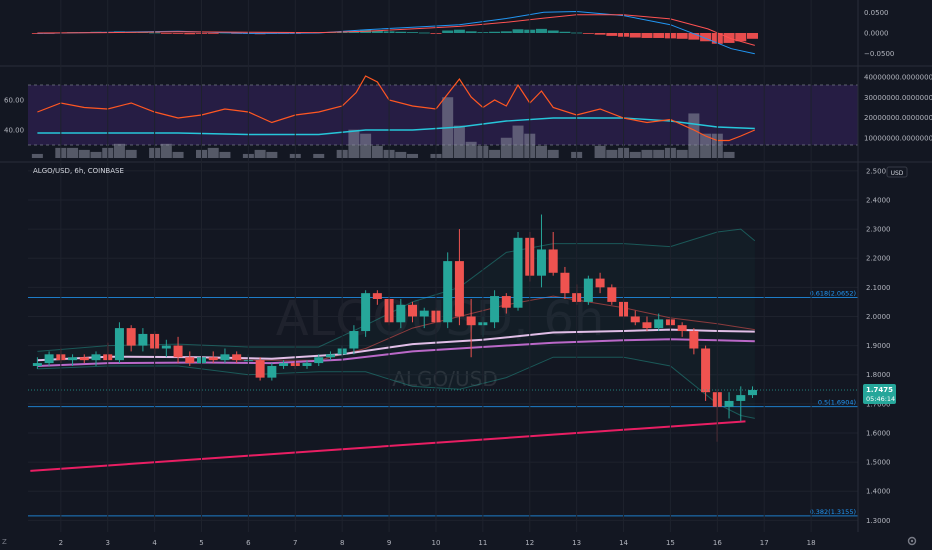  I want to click on currency-label: USD, so click(897, 173).